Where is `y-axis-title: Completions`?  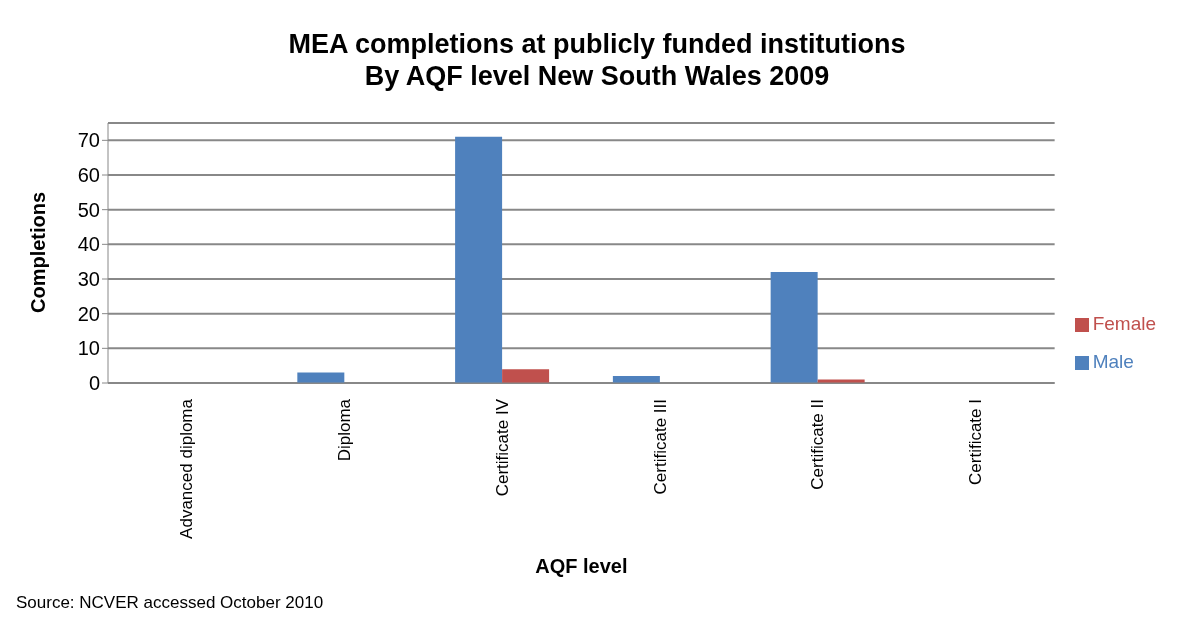 y-axis-title: Completions is located at coordinates (38, 252).